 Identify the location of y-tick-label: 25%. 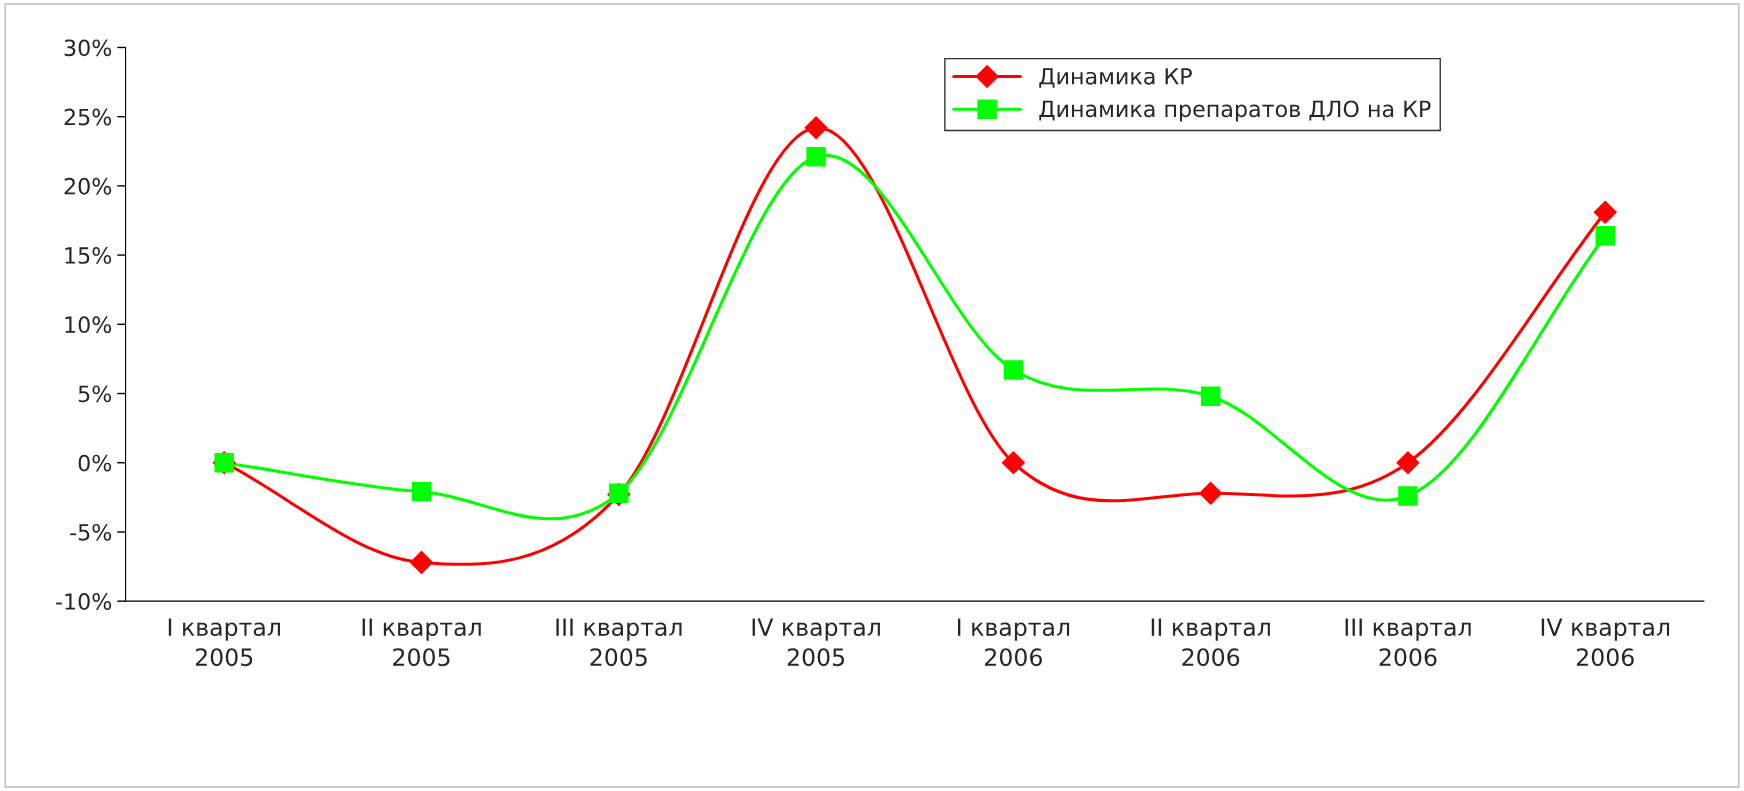
(88, 117).